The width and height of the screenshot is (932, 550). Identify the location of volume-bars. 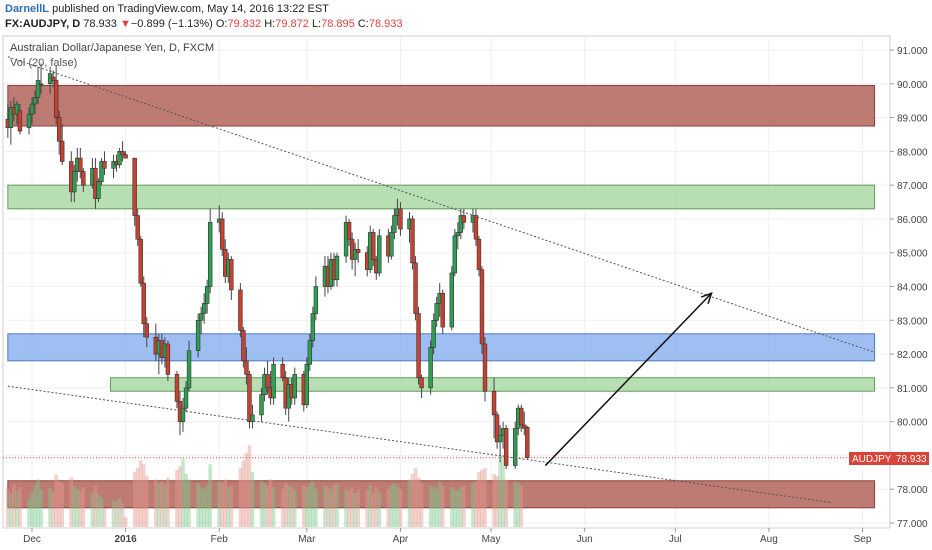
(265, 486).